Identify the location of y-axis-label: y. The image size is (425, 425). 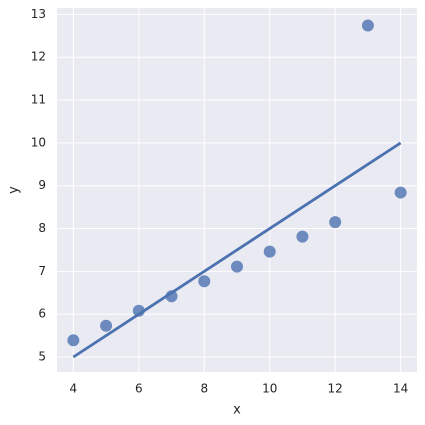
(14, 190).